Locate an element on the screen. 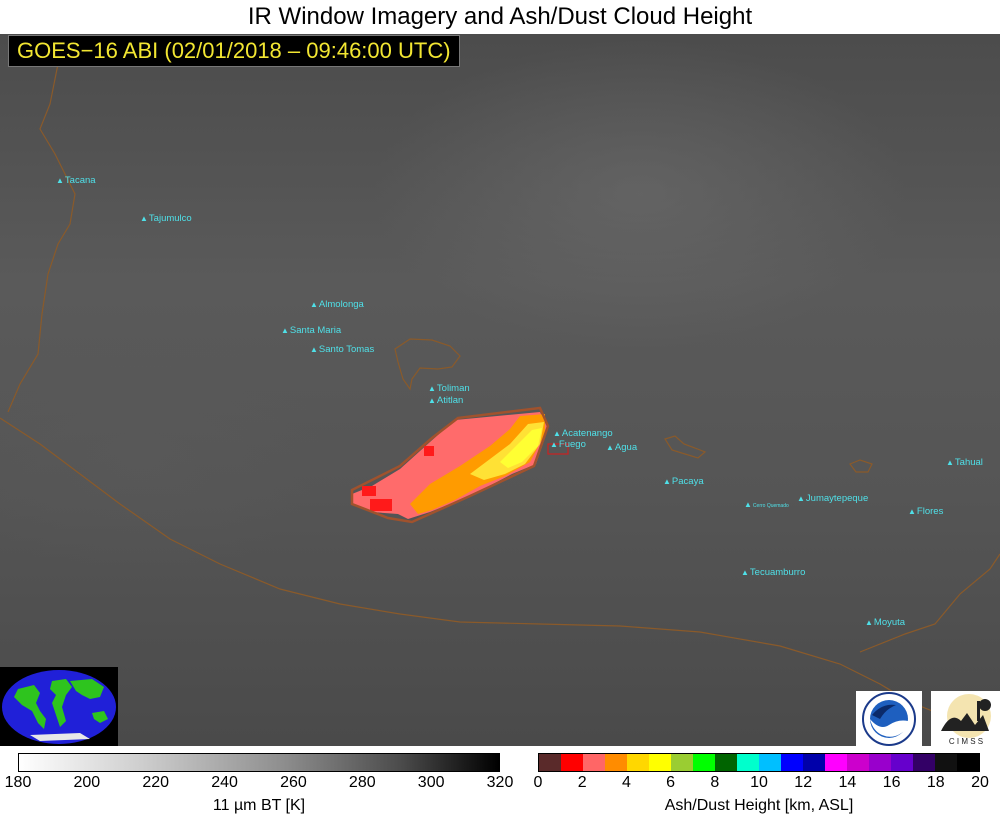 The width and height of the screenshot is (1000, 821). volcano-toliman: ▲Toliman is located at coordinates (449, 389).